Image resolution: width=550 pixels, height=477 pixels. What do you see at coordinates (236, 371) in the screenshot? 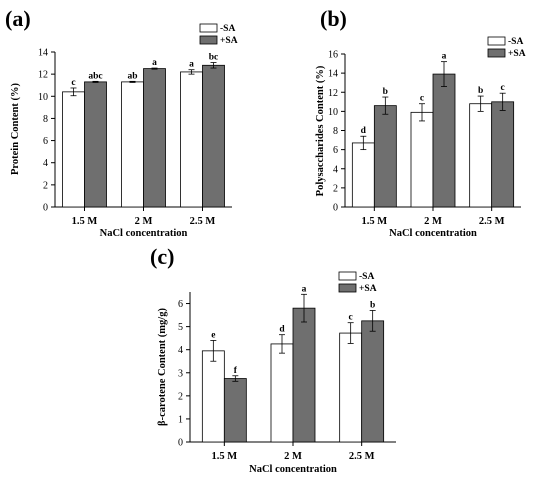
I see `significance-letter: f` at bounding box center [236, 371].